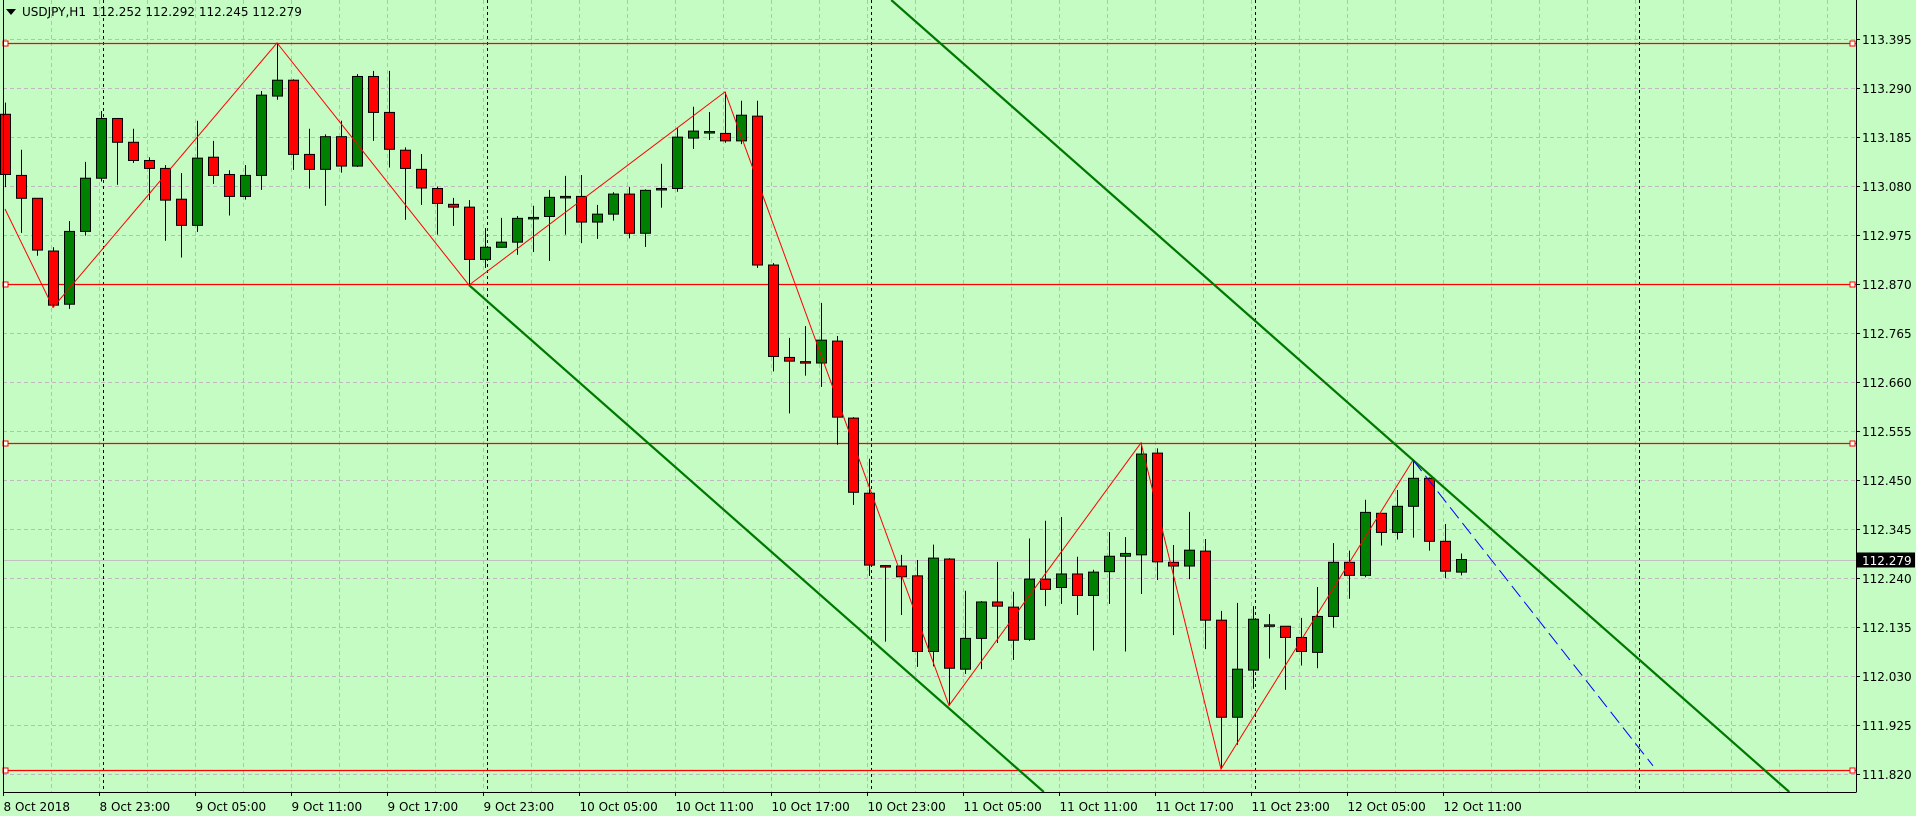  What do you see at coordinates (1195, 807) in the screenshot?
I see `x-tick-label: 11 Oct 17:00` at bounding box center [1195, 807].